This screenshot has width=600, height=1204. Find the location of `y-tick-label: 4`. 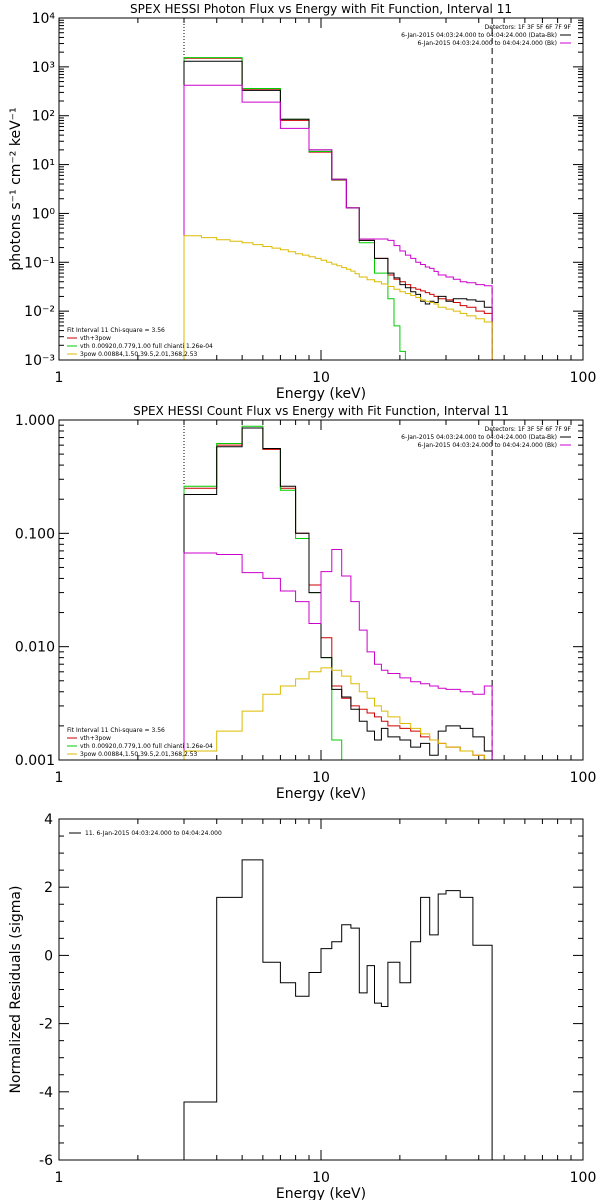

y-tick-label: 4 is located at coordinates (48, 820).